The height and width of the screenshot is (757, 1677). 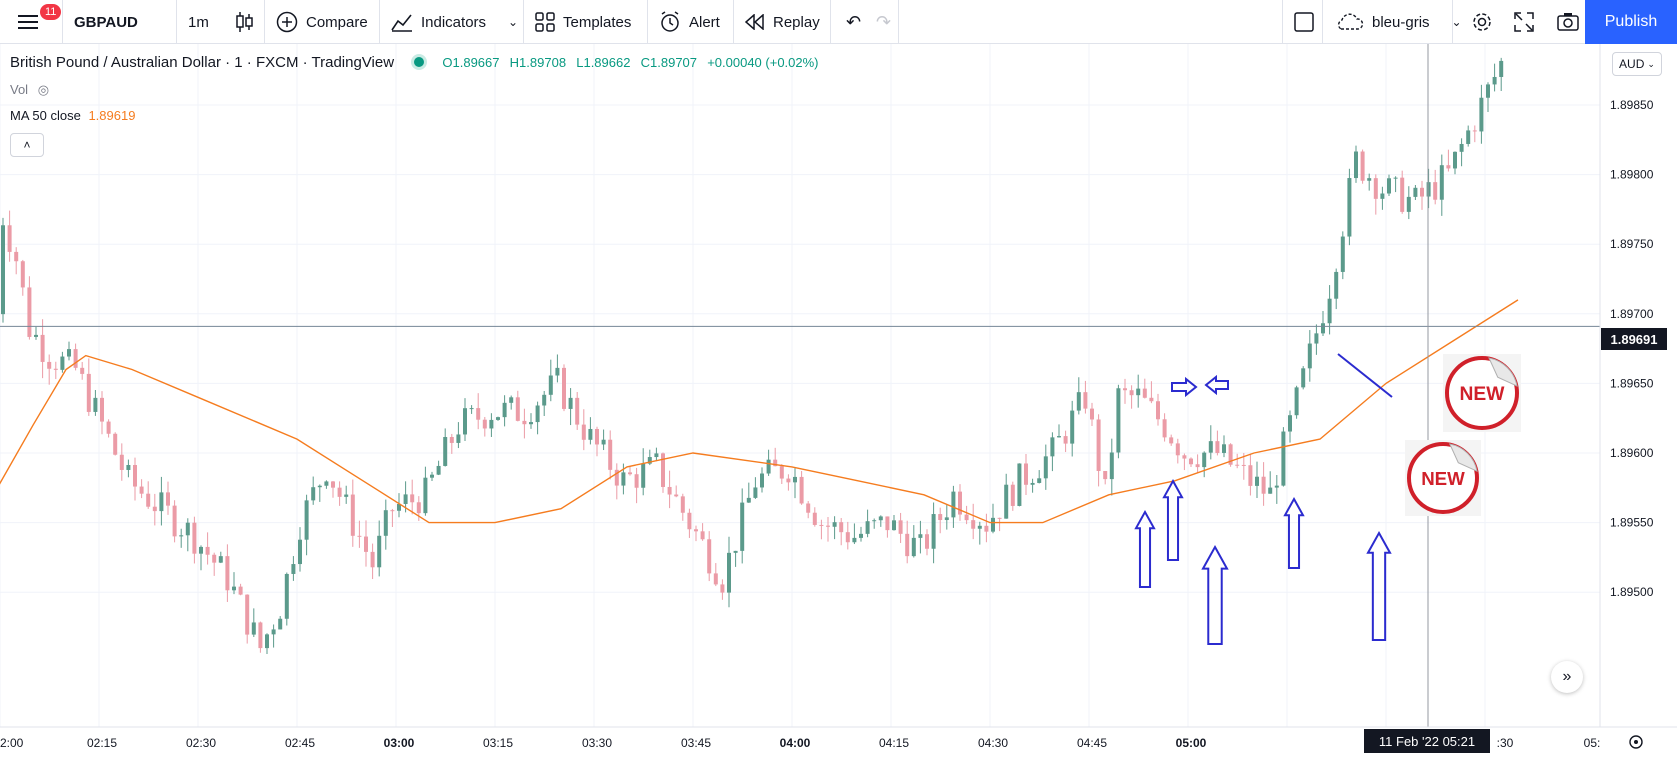 What do you see at coordinates (1503, 372) in the screenshot?
I see `sticker-peel` at bounding box center [1503, 372].